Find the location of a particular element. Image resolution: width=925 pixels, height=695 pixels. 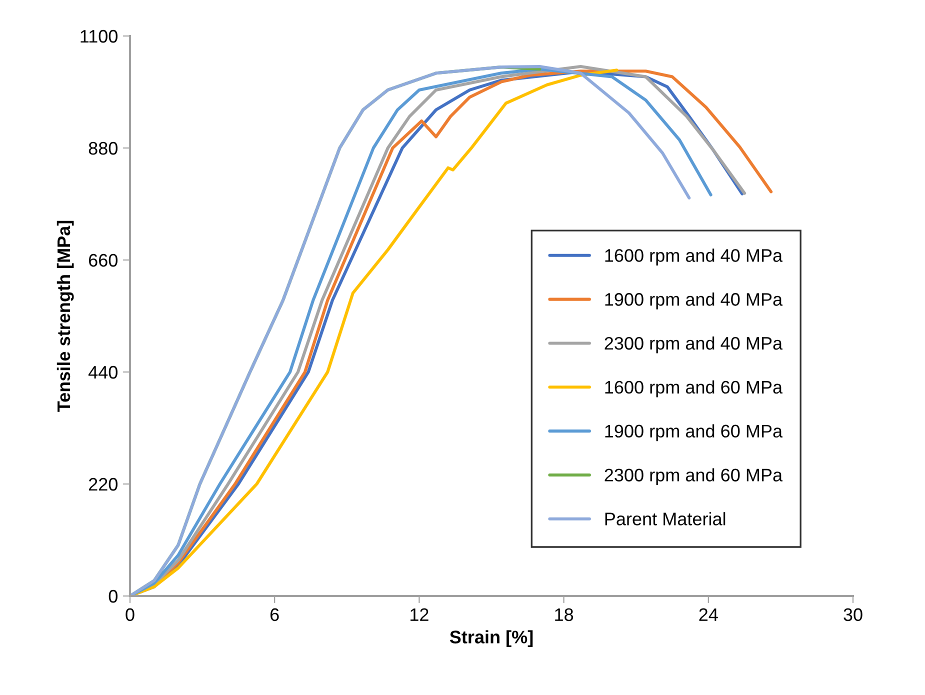

y-tick-label: 1100 is located at coordinates (99, 36).